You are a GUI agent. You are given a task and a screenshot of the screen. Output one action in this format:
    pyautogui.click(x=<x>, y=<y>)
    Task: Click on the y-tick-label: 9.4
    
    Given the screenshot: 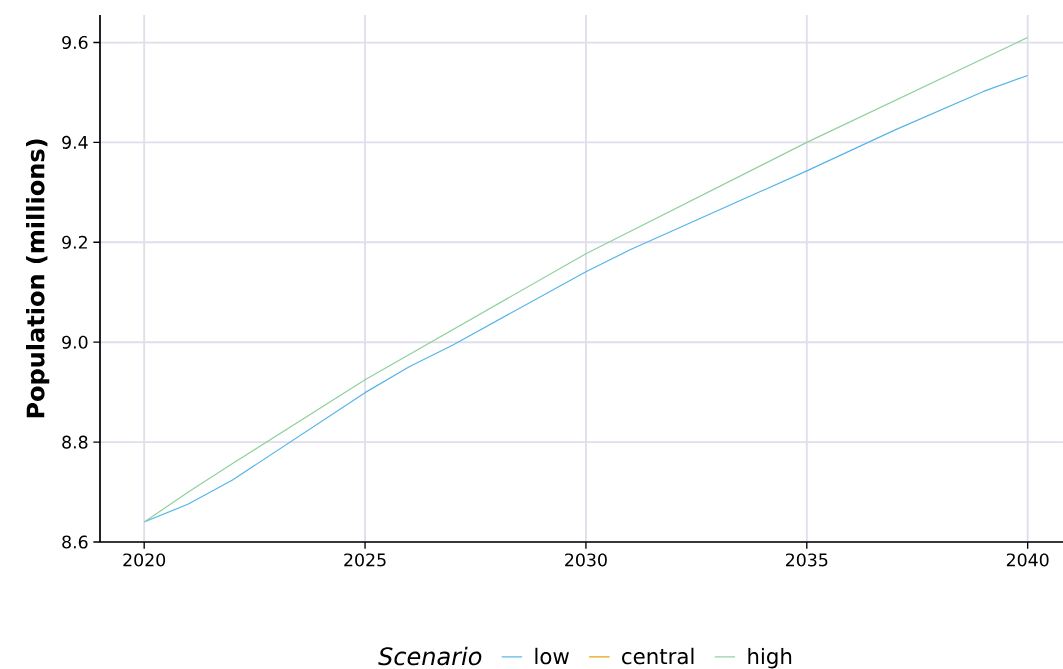 What is the action you would take?
    pyautogui.click(x=75, y=142)
    